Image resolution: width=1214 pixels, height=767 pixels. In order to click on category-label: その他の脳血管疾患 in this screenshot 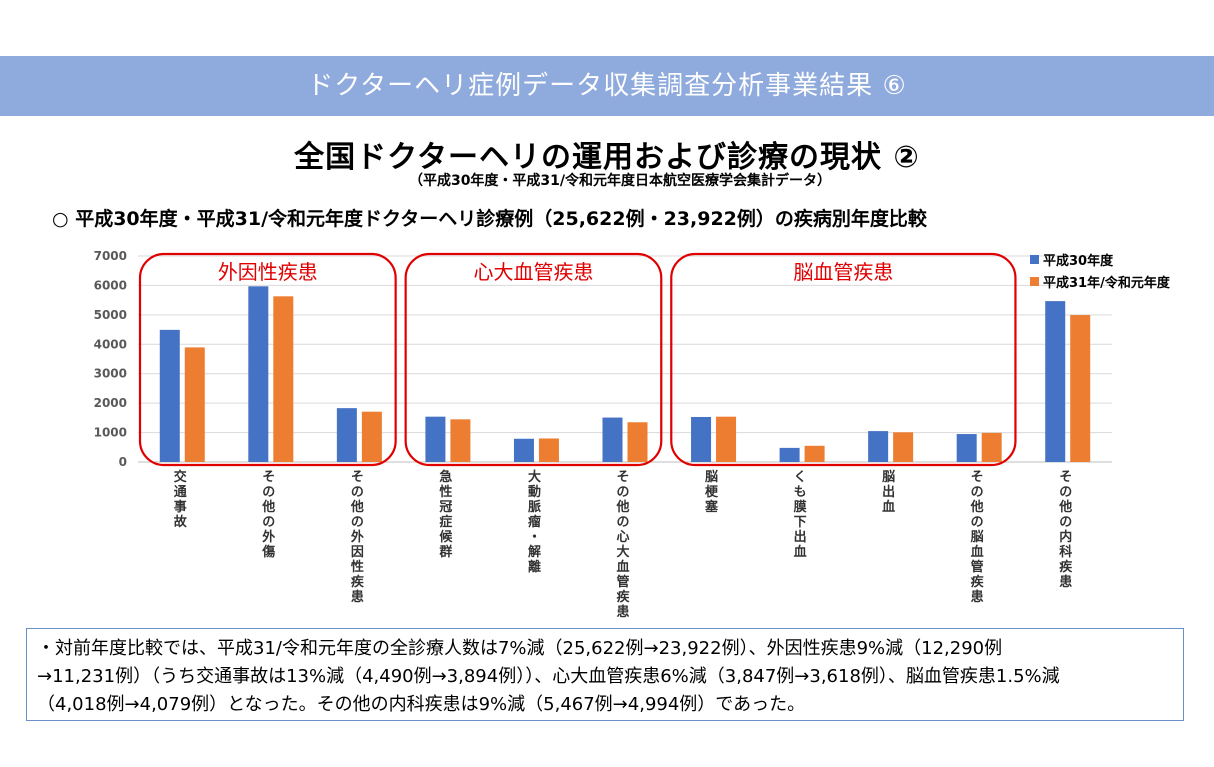, I will do `click(977, 537)`.